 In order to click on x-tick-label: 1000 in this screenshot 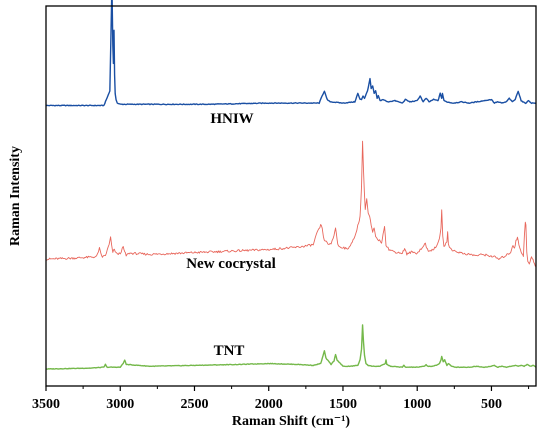, I will do `click(417, 404)`.